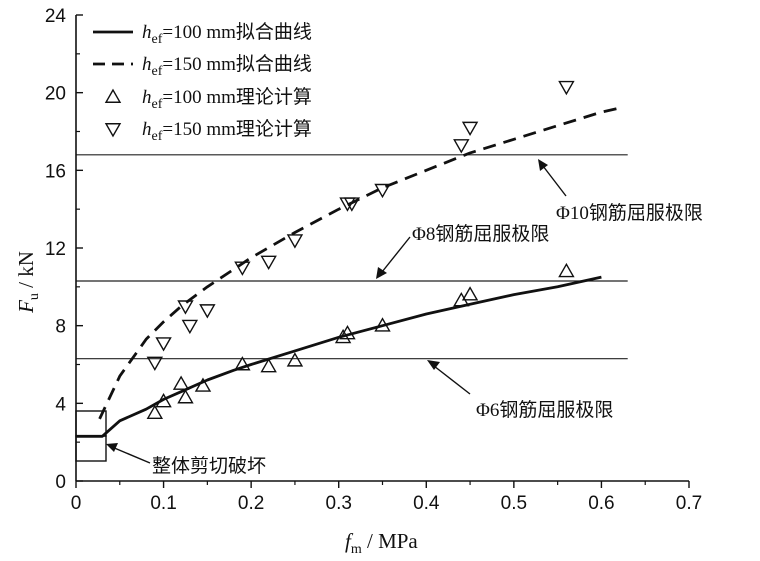  What do you see at coordinates (689, 503) in the screenshot?
I see `x-tick-label: 0.7` at bounding box center [689, 503].